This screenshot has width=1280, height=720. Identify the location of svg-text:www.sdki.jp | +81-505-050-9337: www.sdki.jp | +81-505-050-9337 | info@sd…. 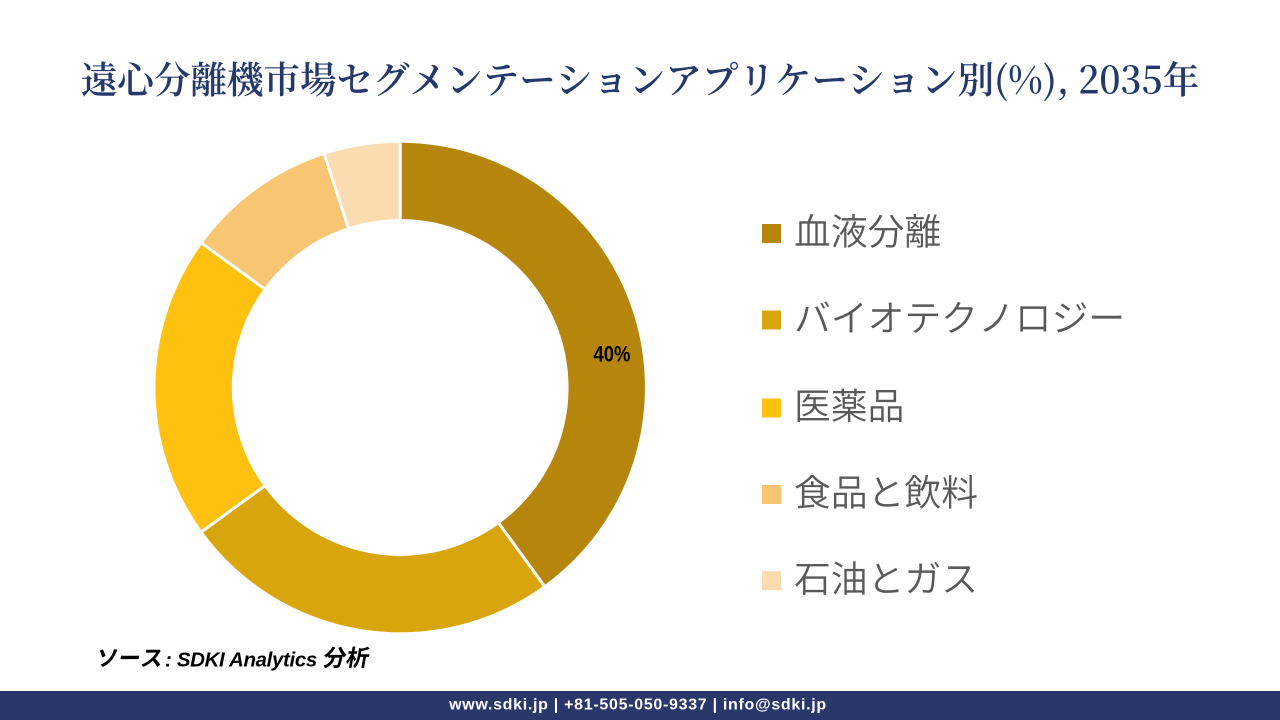
(637, 704).